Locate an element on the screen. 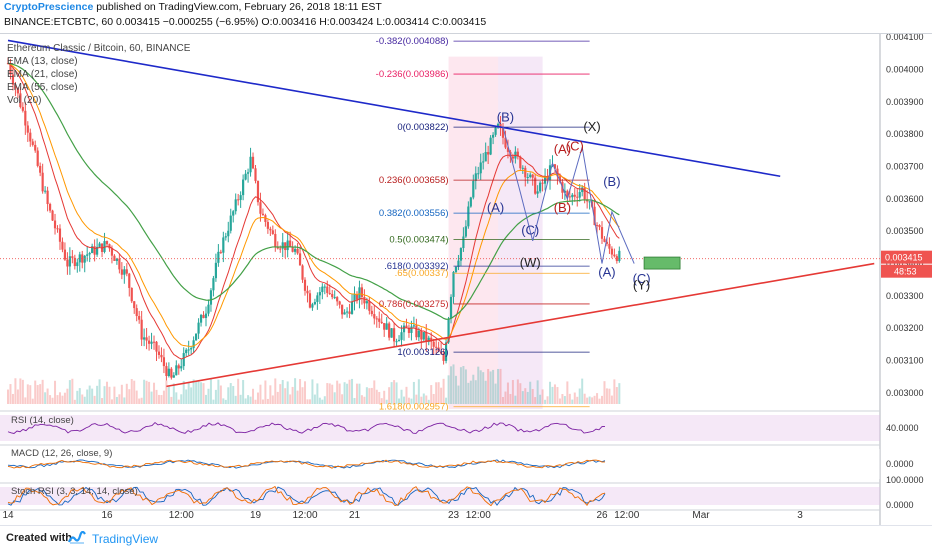 This screenshot has width=932, height=551. rsi-pane-band is located at coordinates (440, 428).